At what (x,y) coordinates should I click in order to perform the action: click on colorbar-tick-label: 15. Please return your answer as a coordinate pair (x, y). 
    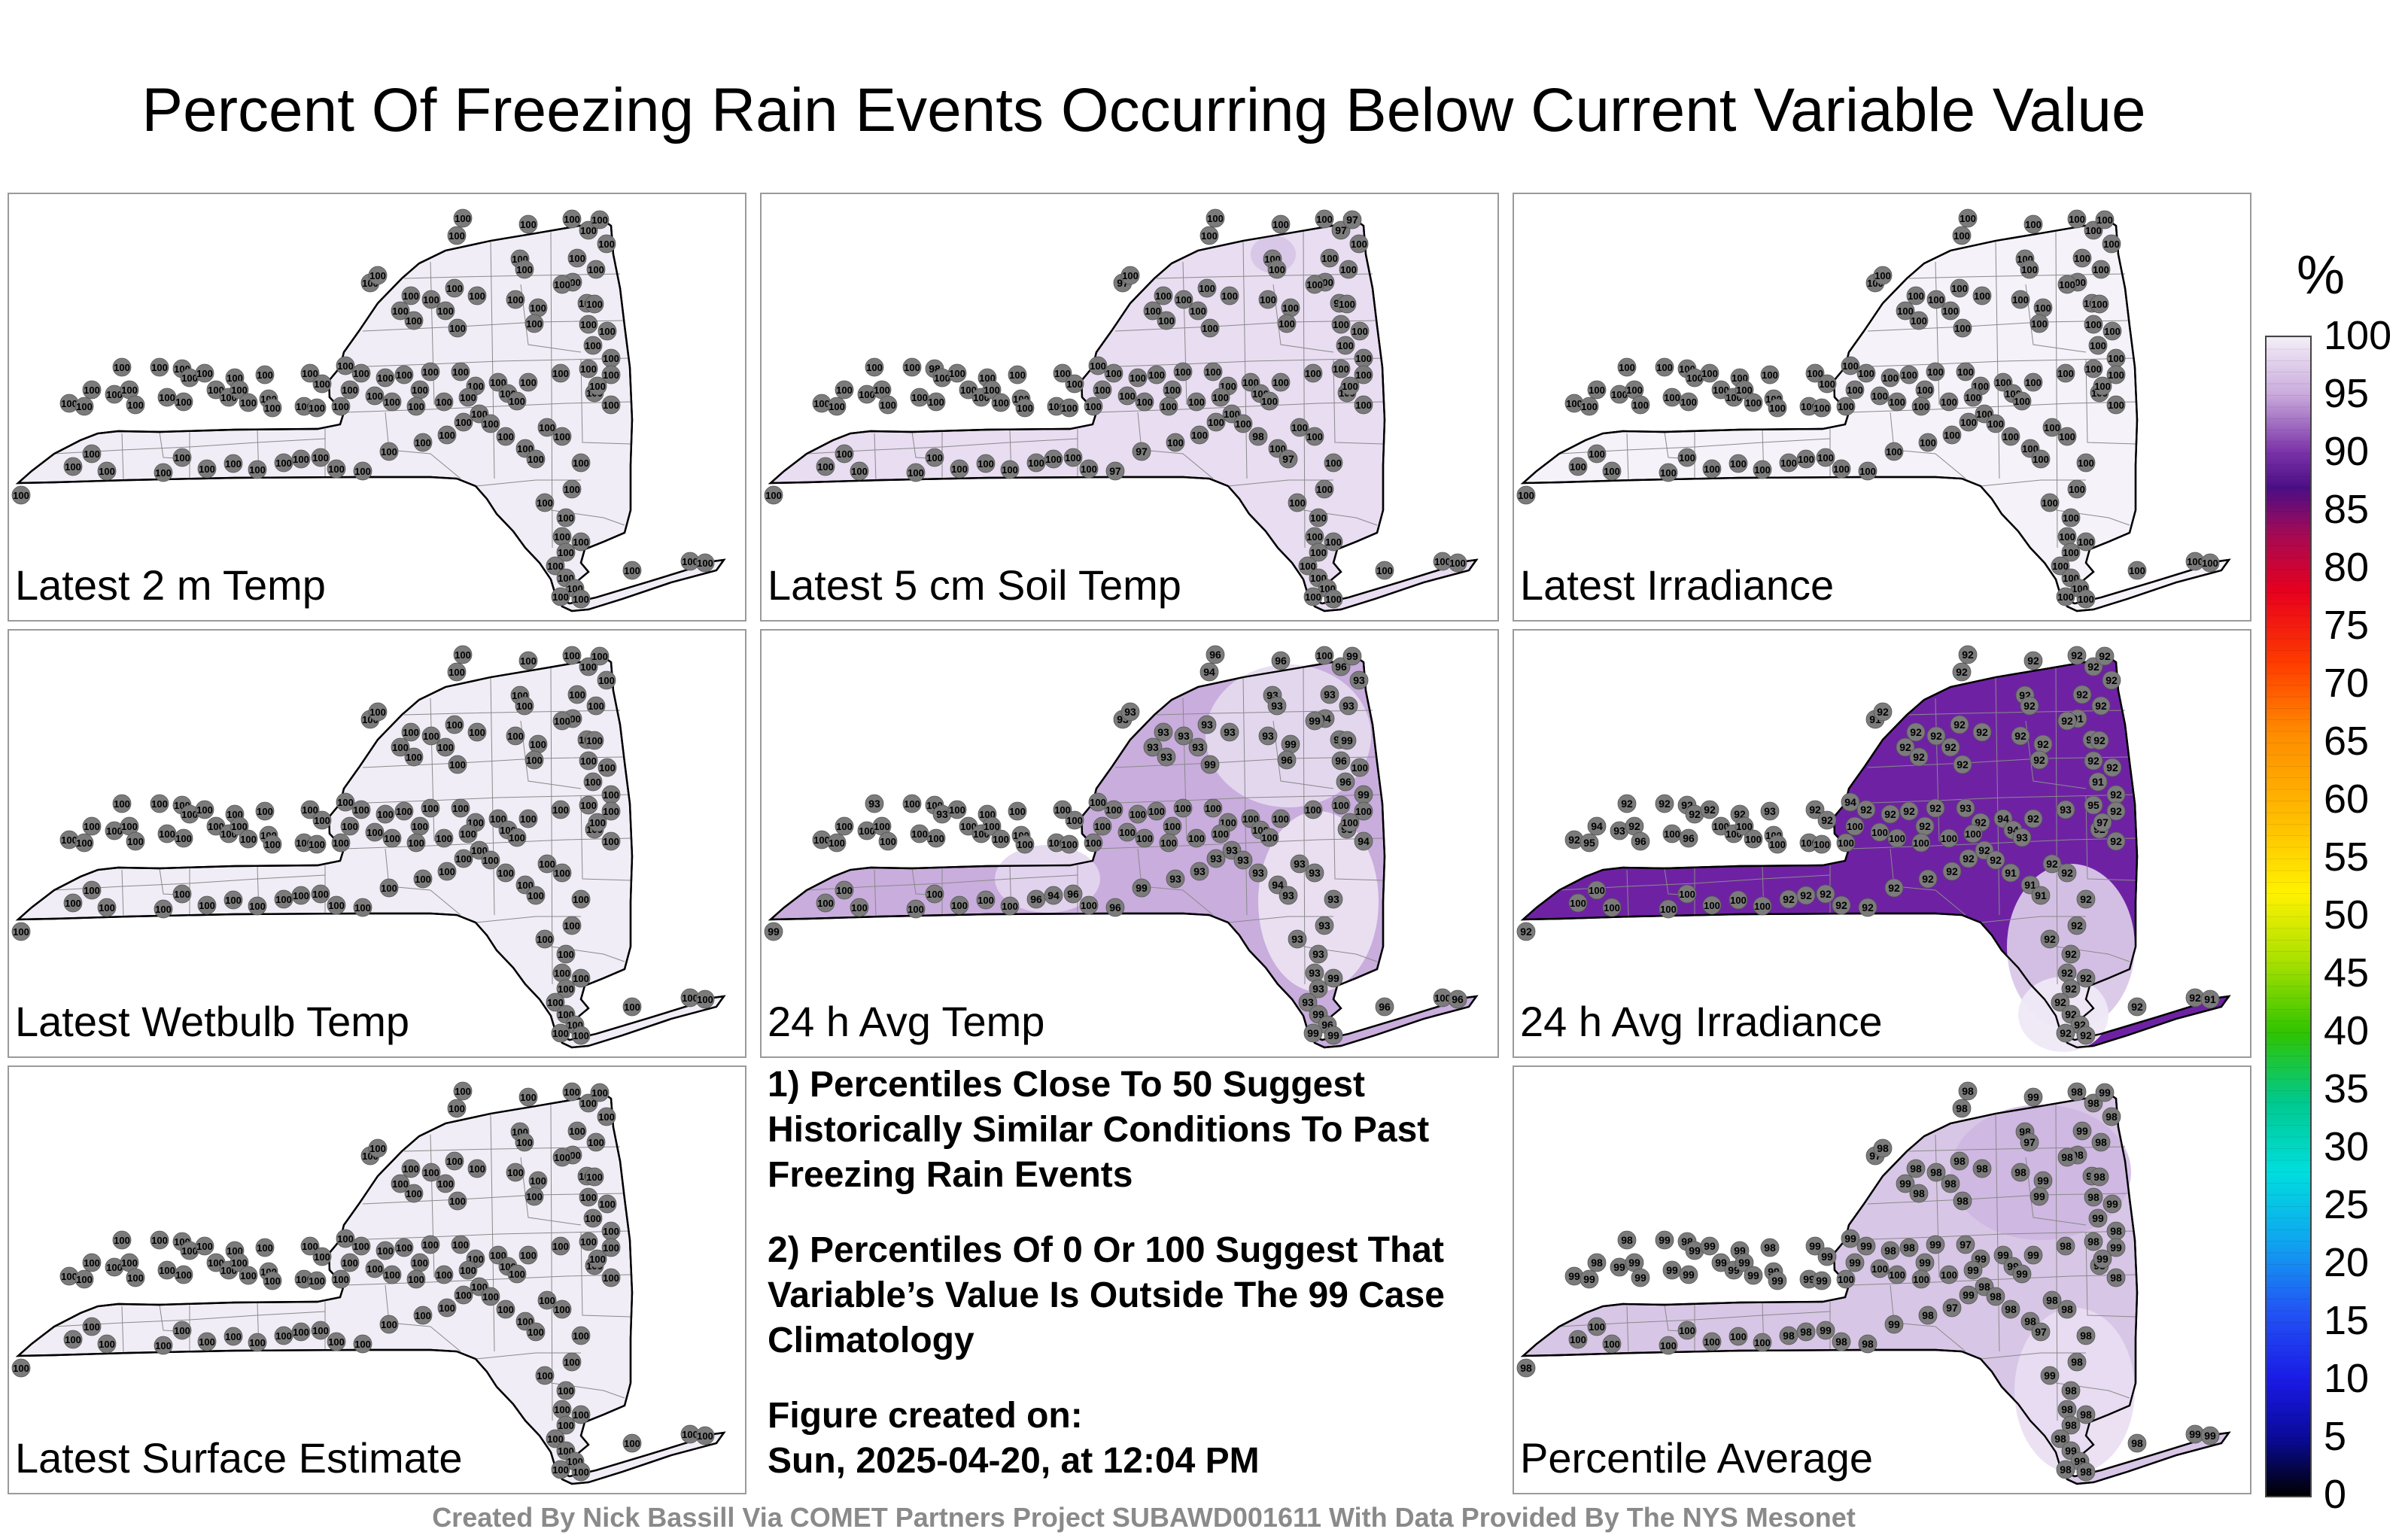
    Looking at the image, I should click on (2347, 1320).